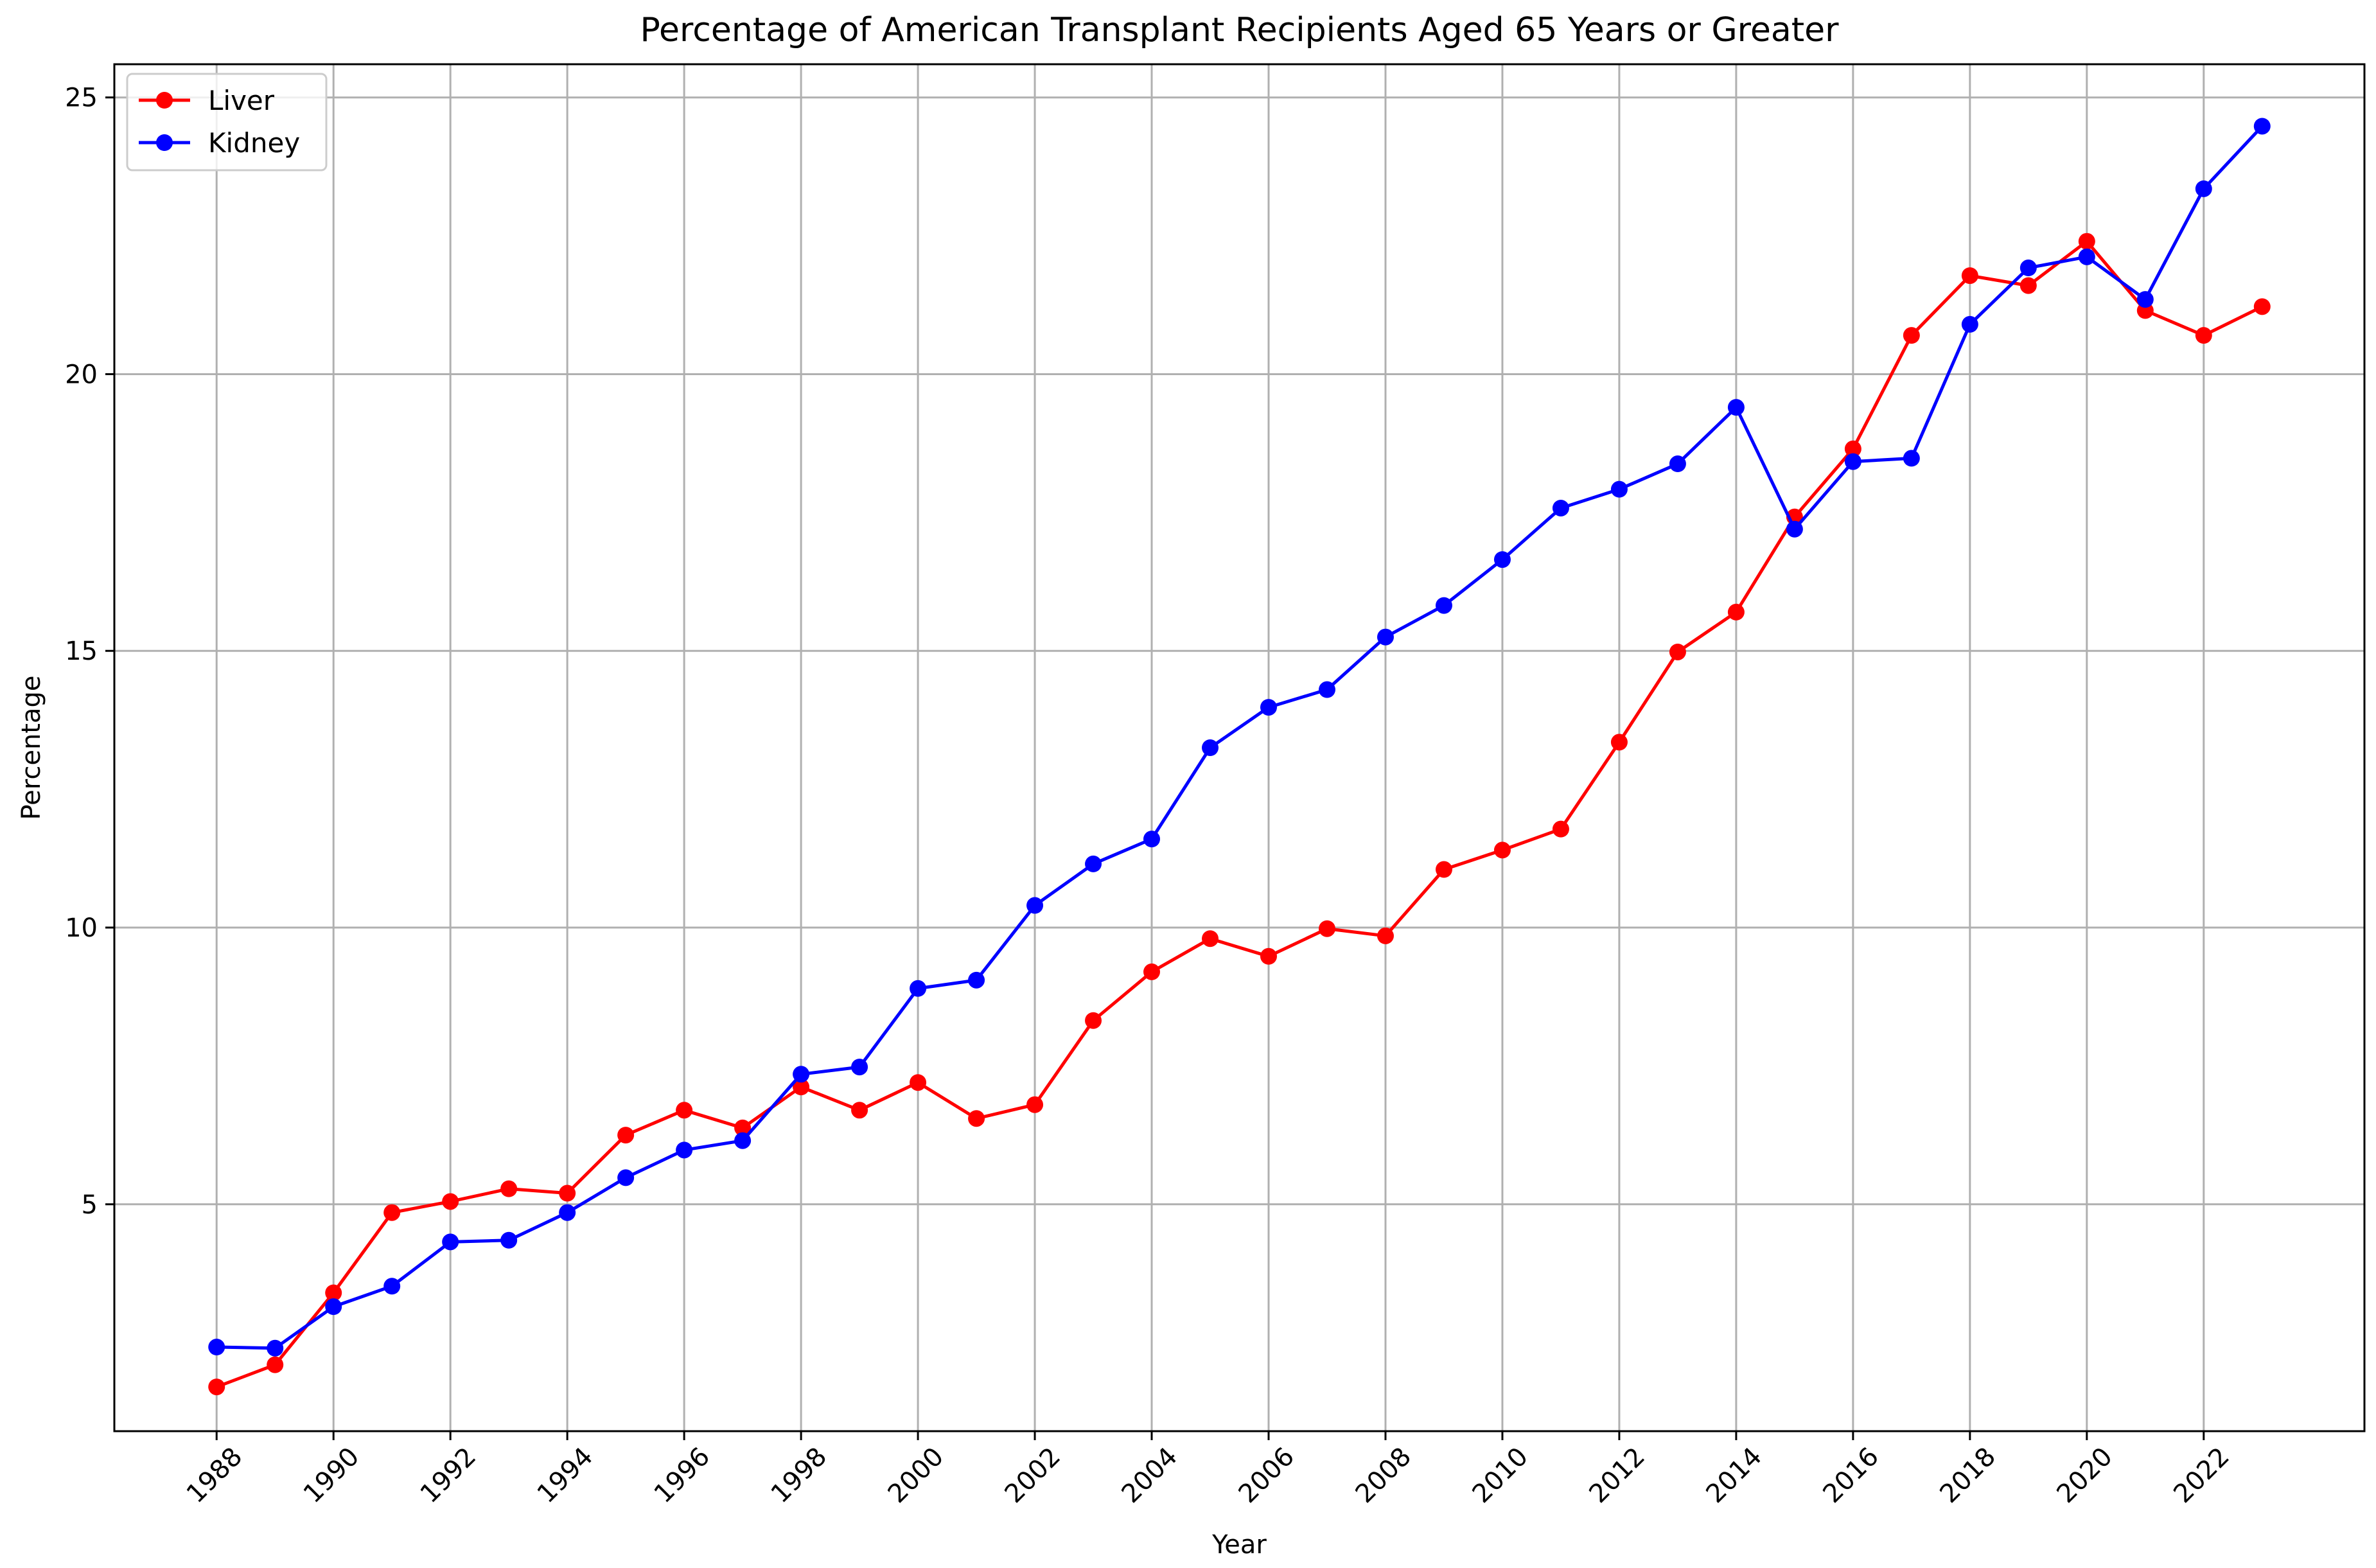 This screenshot has height=1568, width=2376. Describe the element at coordinates (1852, 461) in the screenshot. I see `data-point-kidney-2016` at that location.